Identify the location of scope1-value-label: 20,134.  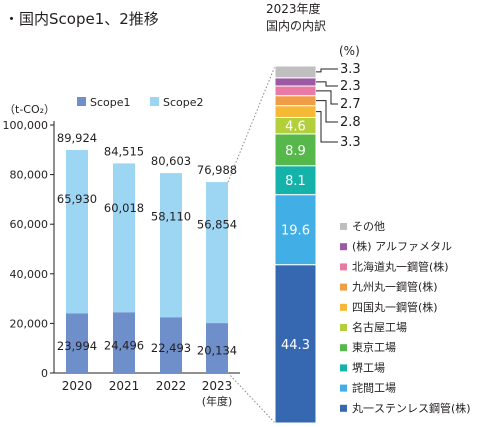
(217, 351).